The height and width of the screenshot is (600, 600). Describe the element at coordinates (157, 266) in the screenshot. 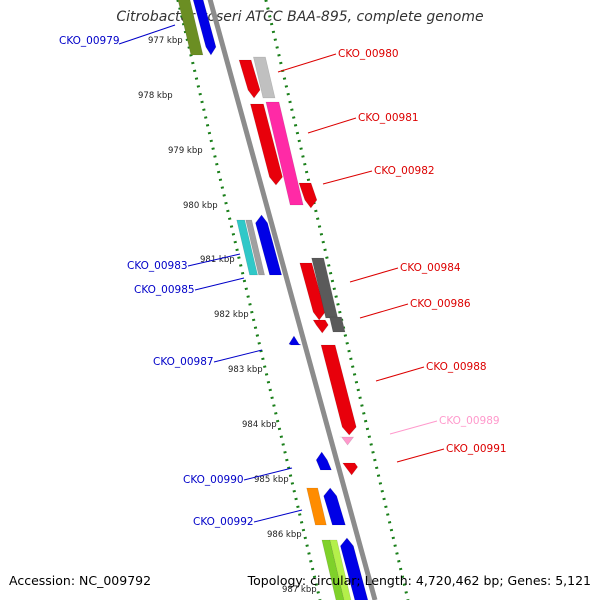

I see `gene-label: CKO_00983` at that location.